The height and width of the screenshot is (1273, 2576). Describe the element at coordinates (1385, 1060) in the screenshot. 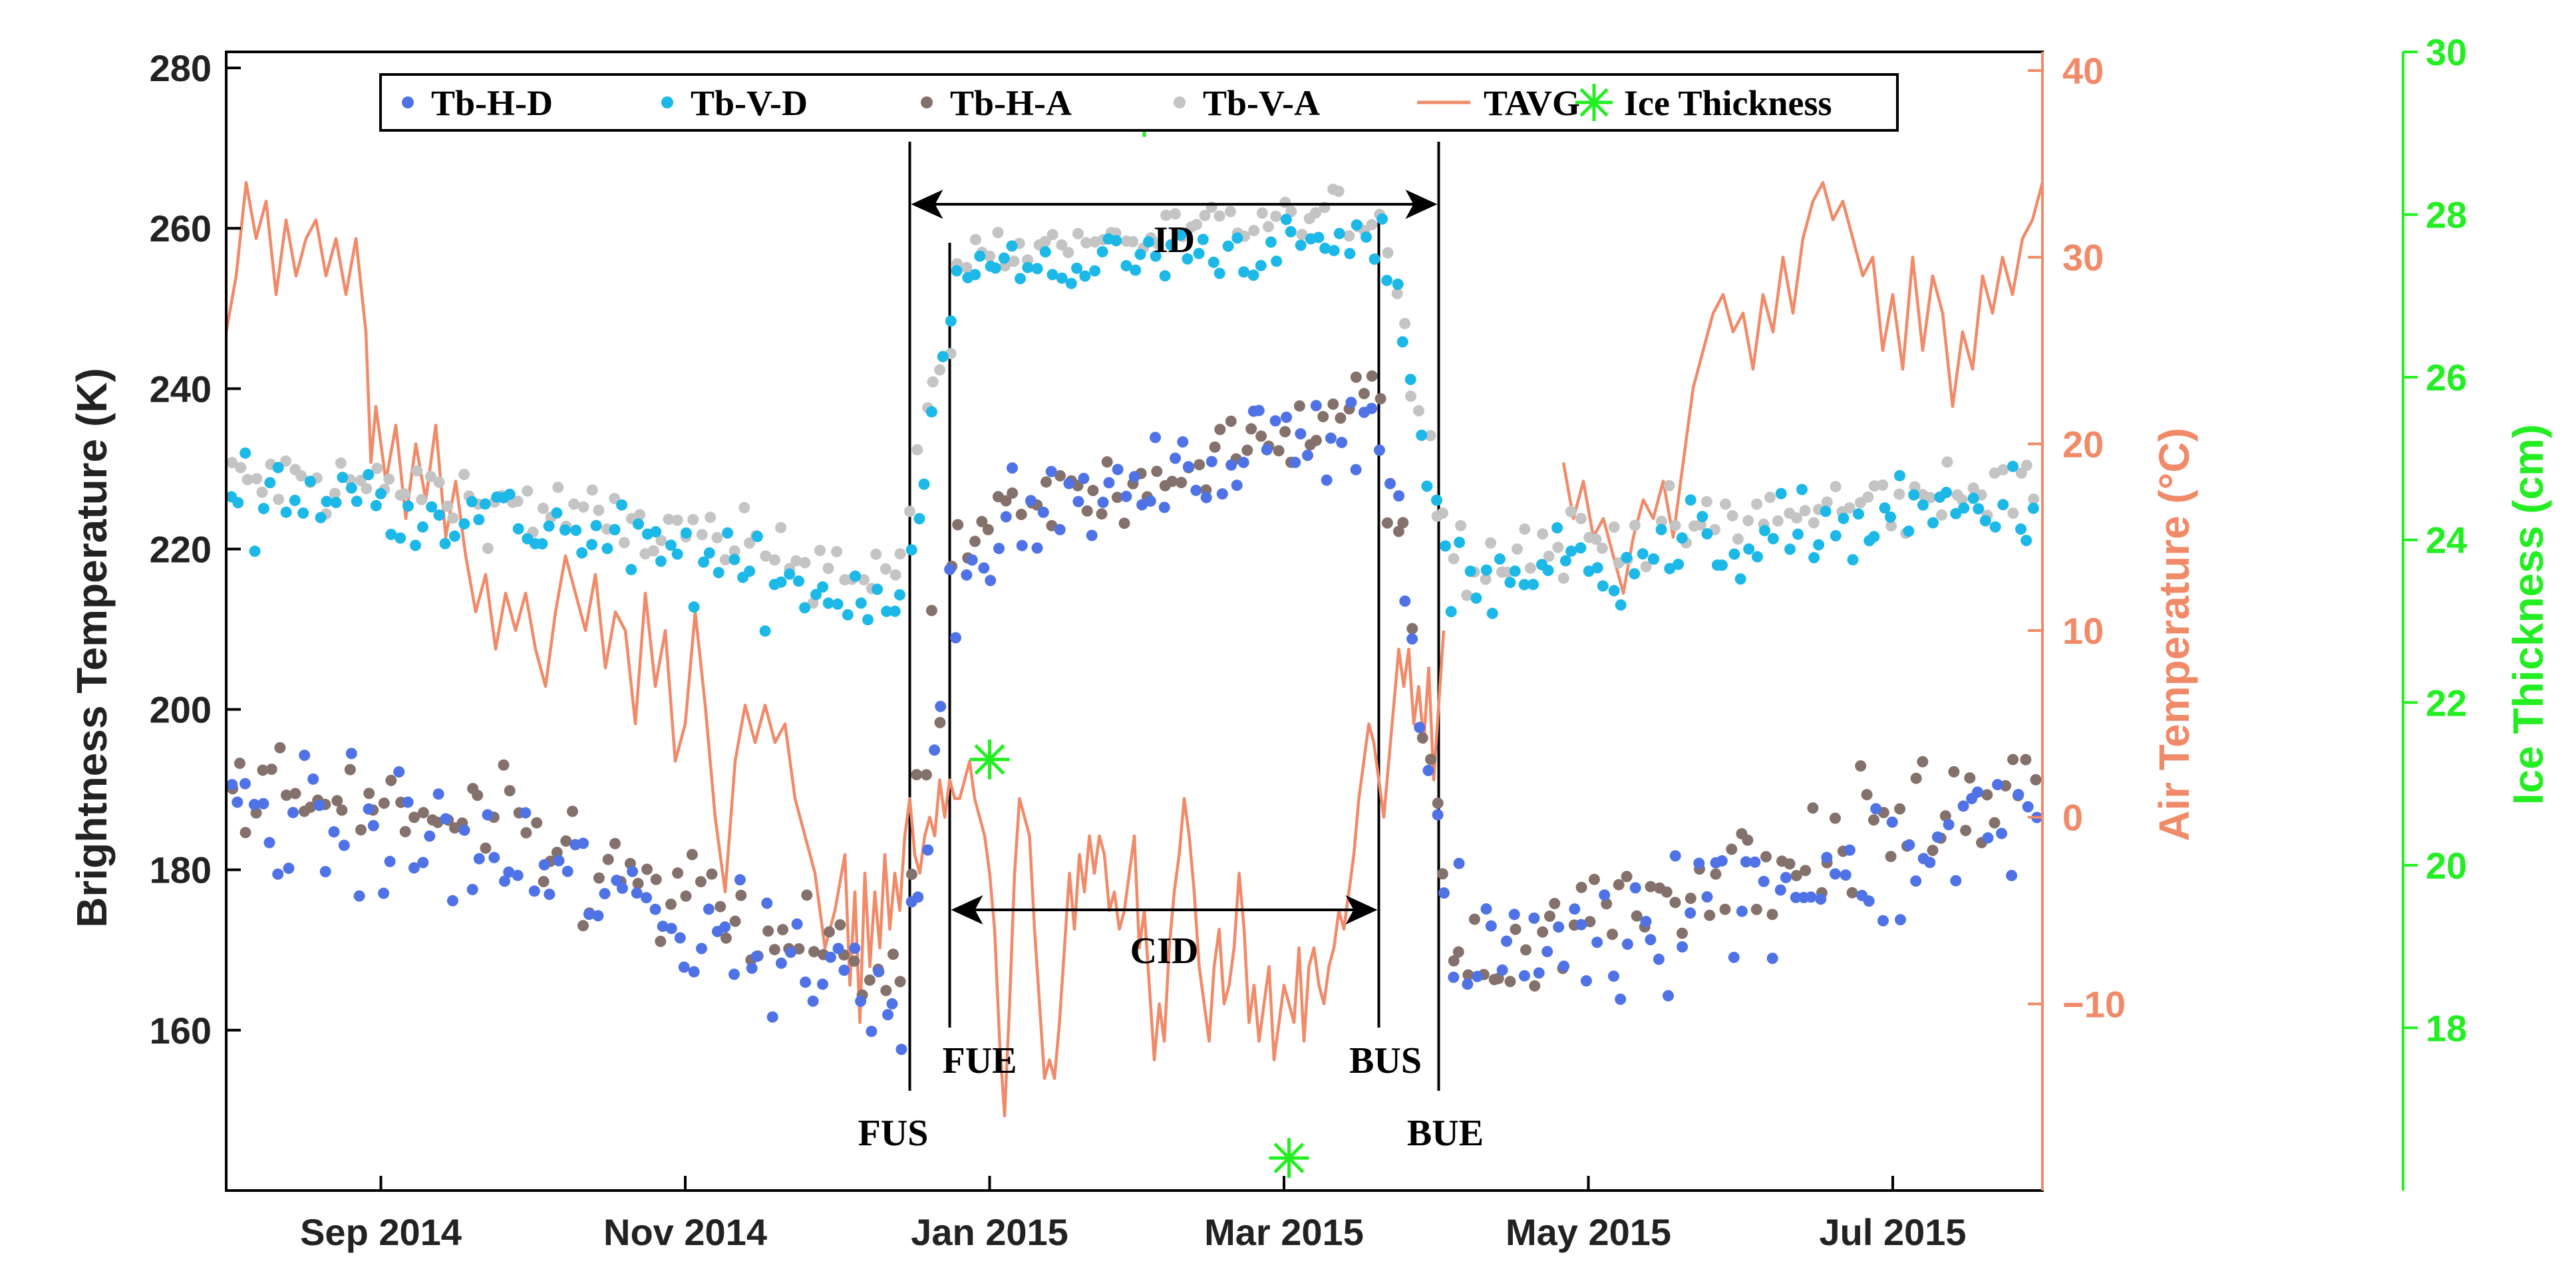

I see `event-label-bus: BUS` at that location.